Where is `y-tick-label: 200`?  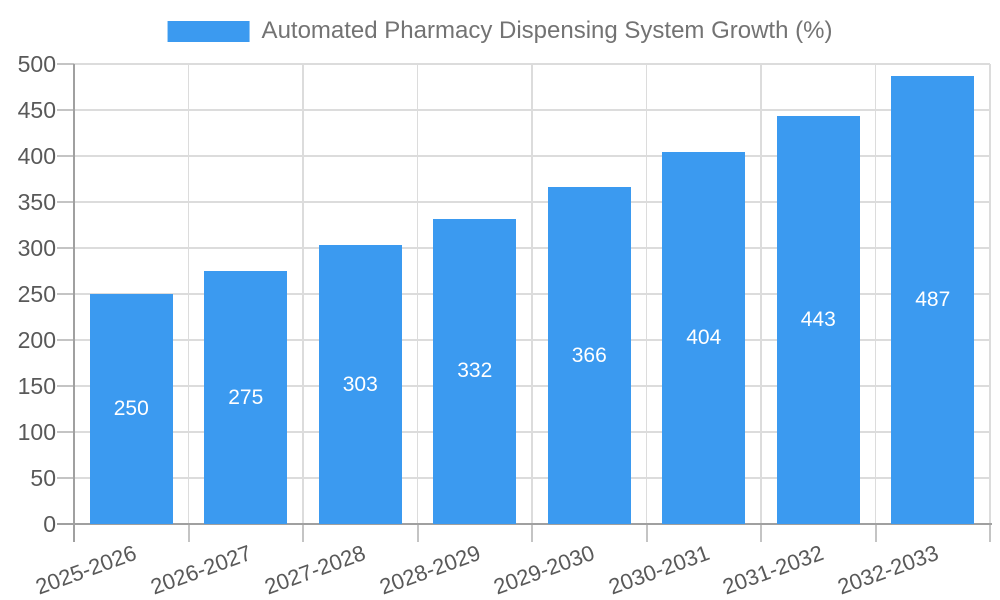 y-tick-label: 200 is located at coordinates (36, 340).